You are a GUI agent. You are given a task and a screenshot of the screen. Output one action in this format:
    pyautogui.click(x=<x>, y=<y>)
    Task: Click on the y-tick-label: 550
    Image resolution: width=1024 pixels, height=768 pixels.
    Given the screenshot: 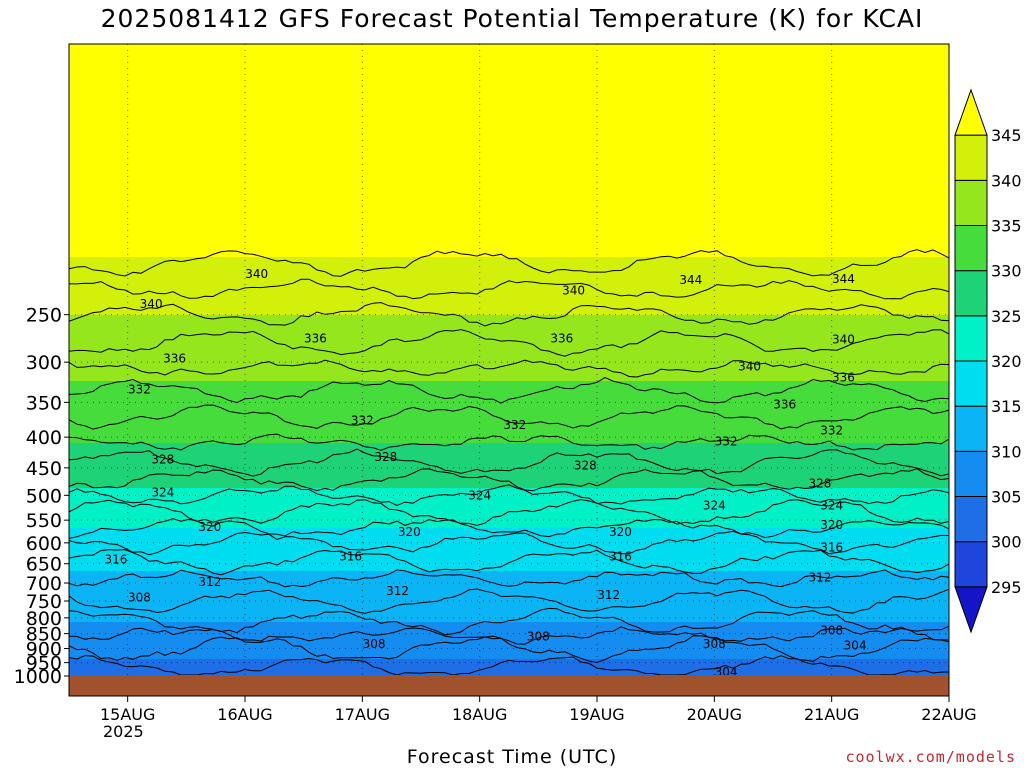 What is the action you would take?
    pyautogui.click(x=44, y=521)
    